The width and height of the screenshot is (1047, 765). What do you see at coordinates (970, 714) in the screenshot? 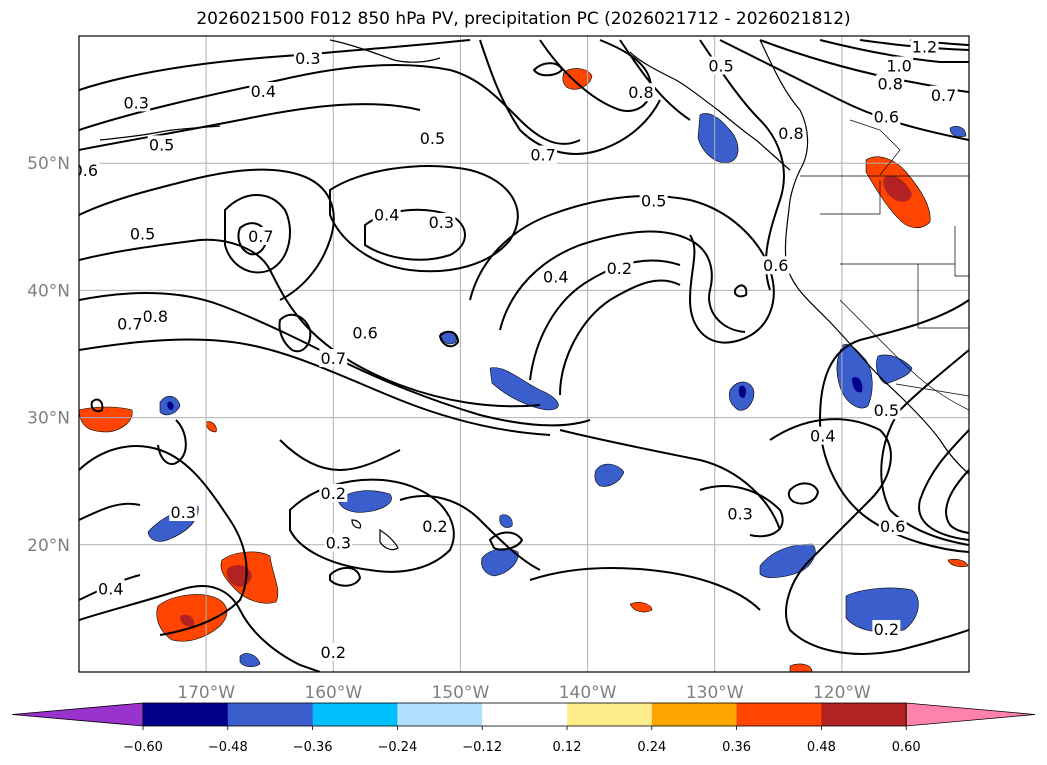
I see `colorbar-extend-max` at bounding box center [970, 714].